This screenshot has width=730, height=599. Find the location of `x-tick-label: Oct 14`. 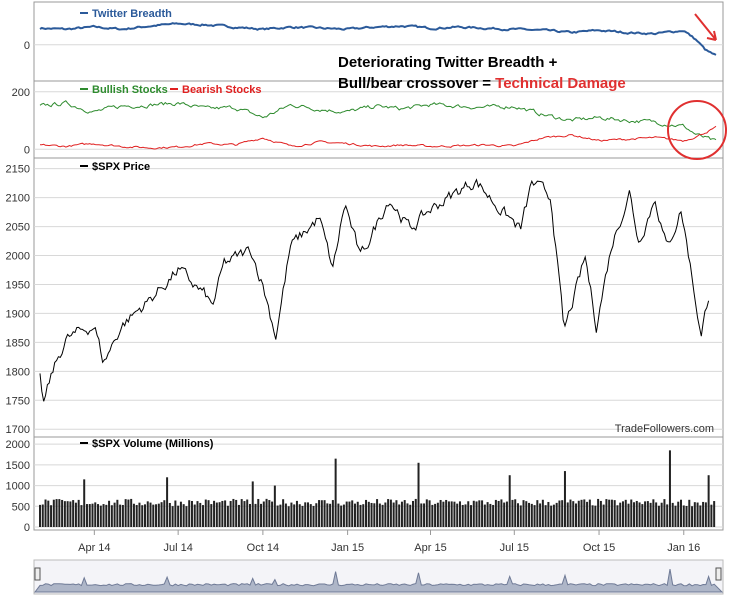

x-tick-label: Oct 14 is located at coordinates (263, 548).